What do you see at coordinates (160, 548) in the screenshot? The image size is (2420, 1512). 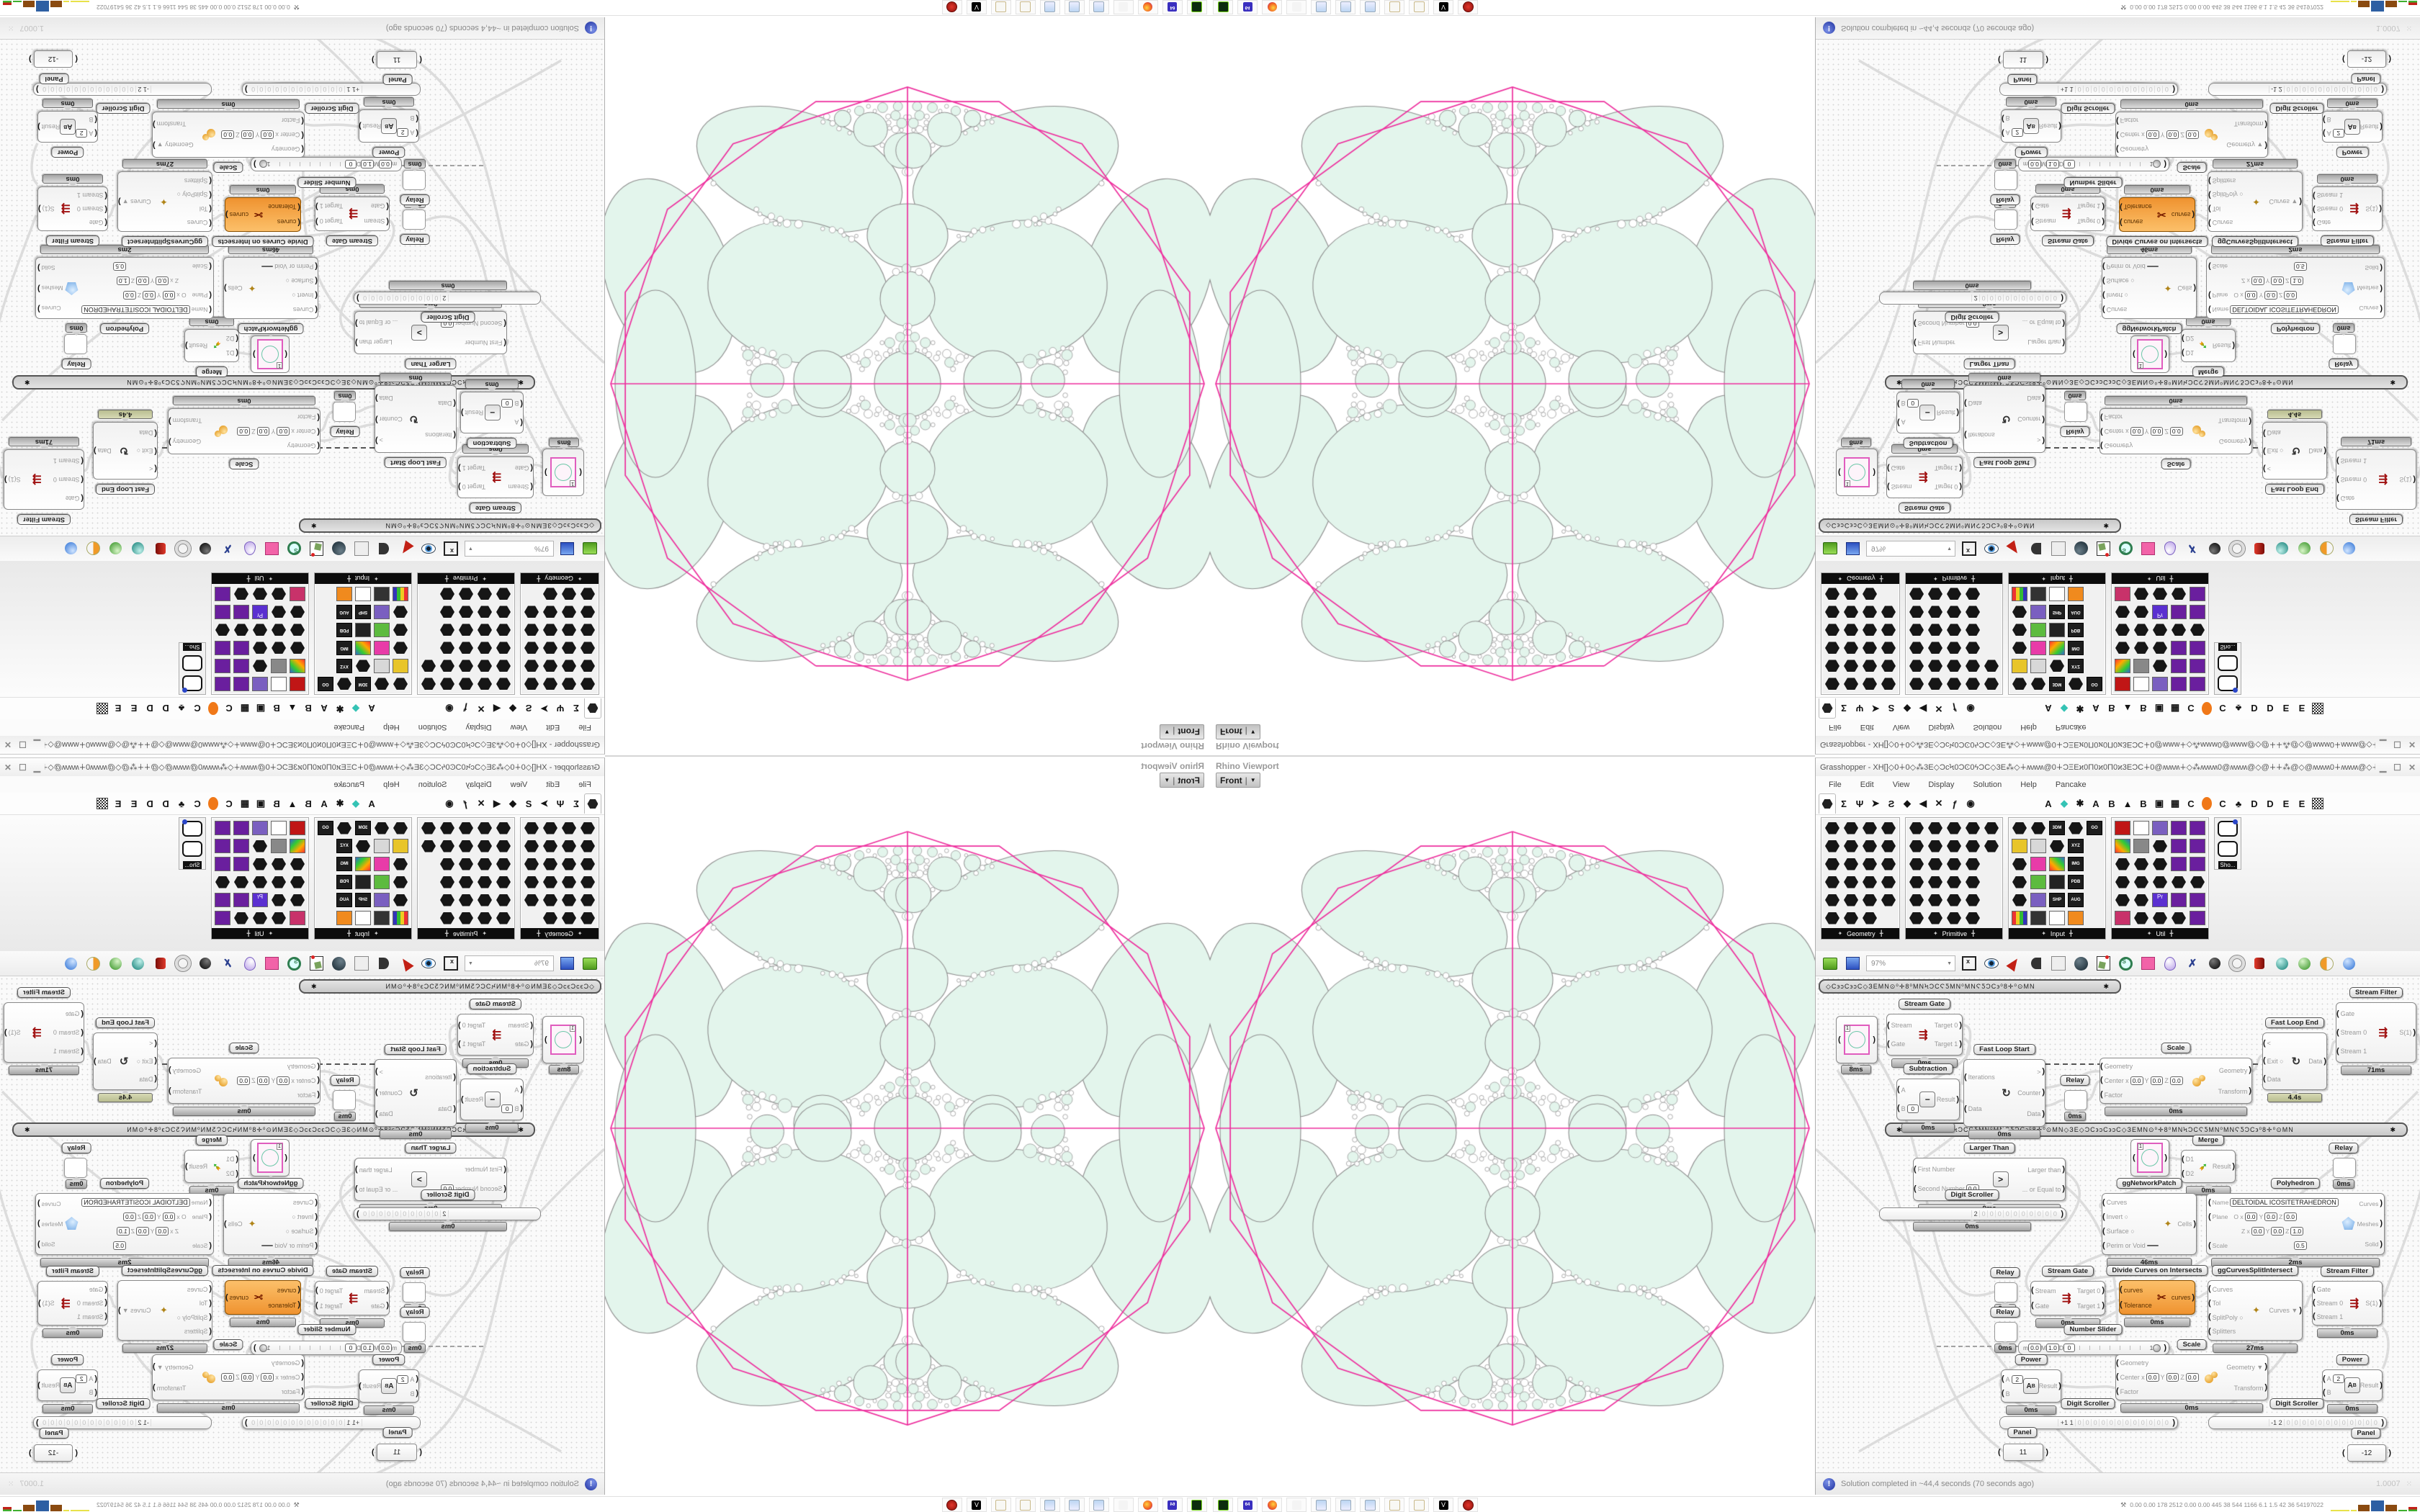 I see `cylinder-button` at bounding box center [160, 548].